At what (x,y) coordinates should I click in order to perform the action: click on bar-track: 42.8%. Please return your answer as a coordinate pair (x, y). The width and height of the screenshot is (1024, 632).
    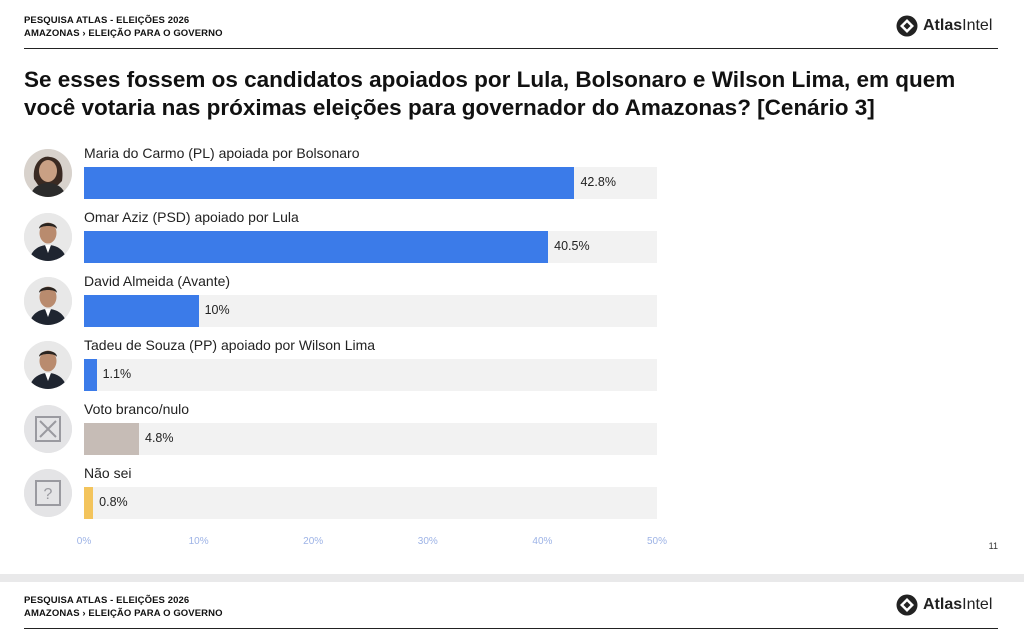
    Looking at the image, I should click on (370, 183).